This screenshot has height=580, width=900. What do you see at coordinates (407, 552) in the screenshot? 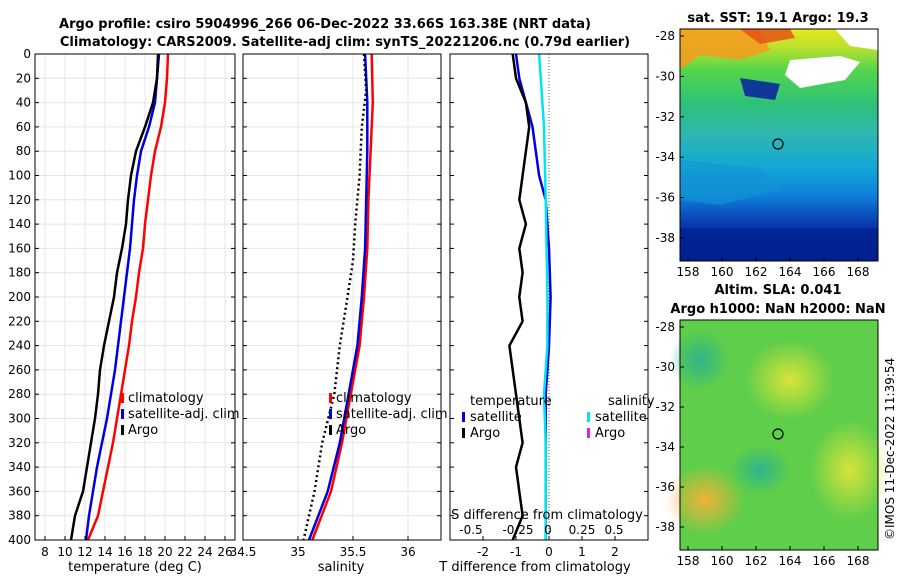
I see `x-tick-label: 36` at bounding box center [407, 552].